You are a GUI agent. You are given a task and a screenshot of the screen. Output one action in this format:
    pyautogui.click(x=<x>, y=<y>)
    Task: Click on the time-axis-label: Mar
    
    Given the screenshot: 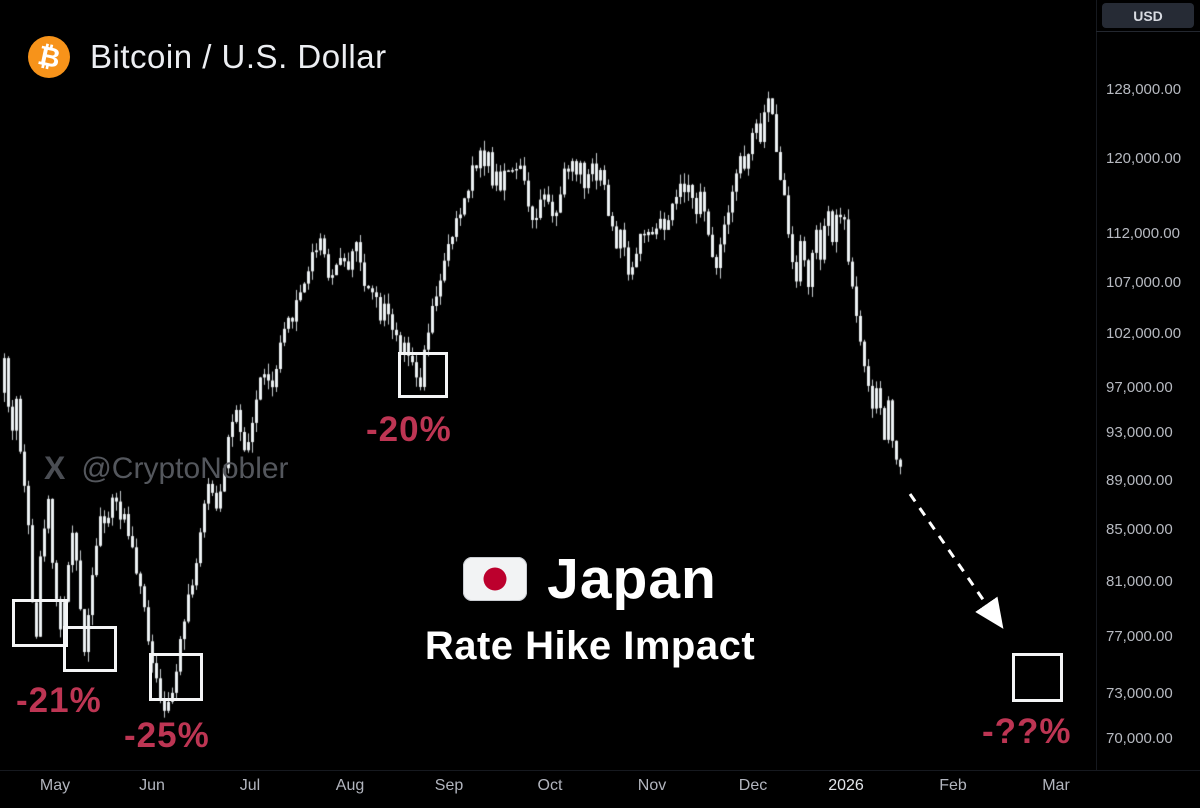 What is the action you would take?
    pyautogui.click(x=1056, y=785)
    